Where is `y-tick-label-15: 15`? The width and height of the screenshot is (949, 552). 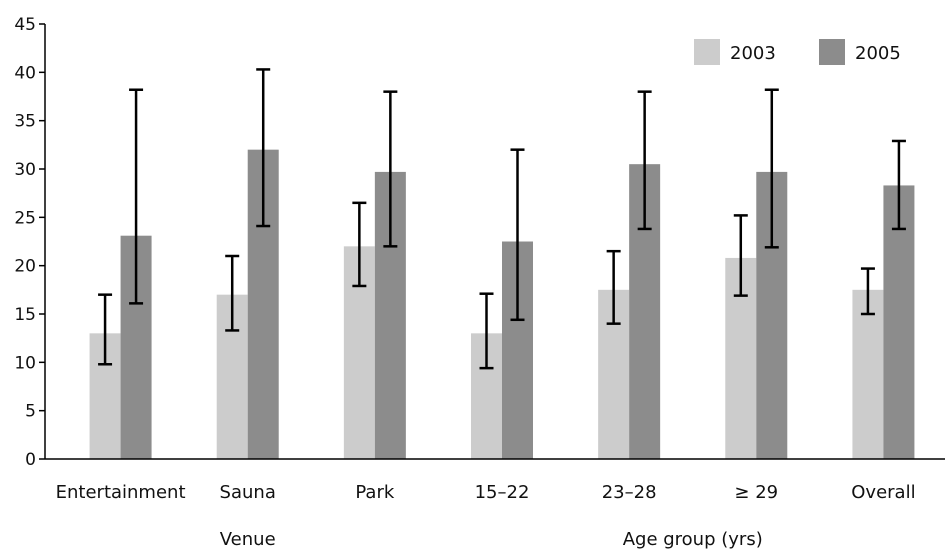 y-tick-label-15: 15 is located at coordinates (25, 315).